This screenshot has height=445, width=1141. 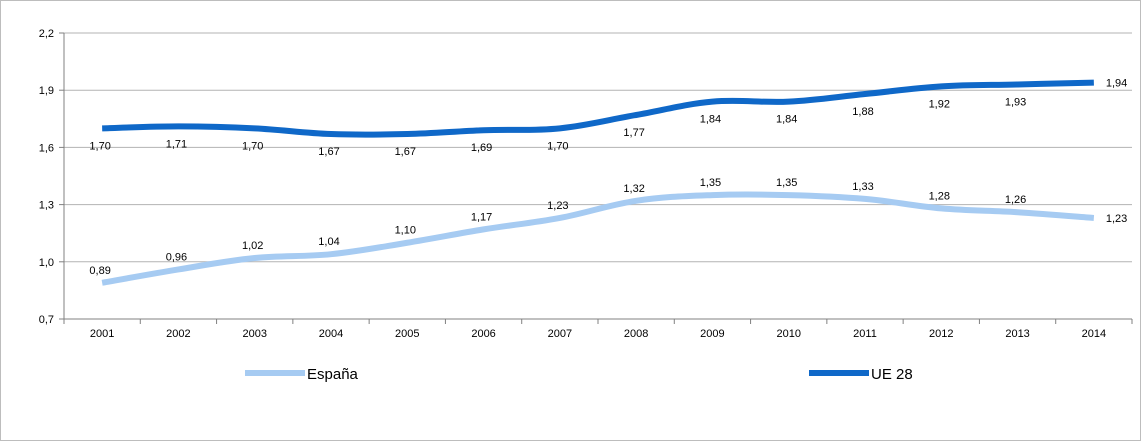 I want to click on y-tick-label: 2,2, so click(x=46, y=34).